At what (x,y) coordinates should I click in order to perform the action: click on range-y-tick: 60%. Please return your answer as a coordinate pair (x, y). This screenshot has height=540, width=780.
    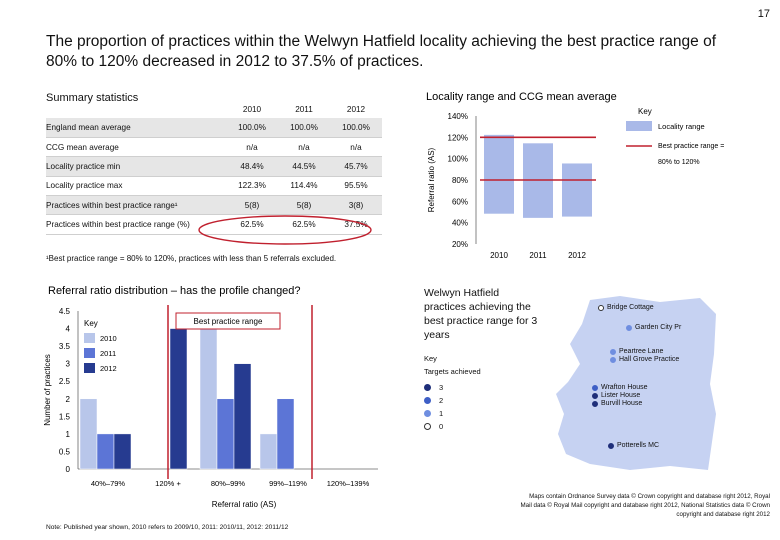
    Looking at the image, I should click on (460, 201).